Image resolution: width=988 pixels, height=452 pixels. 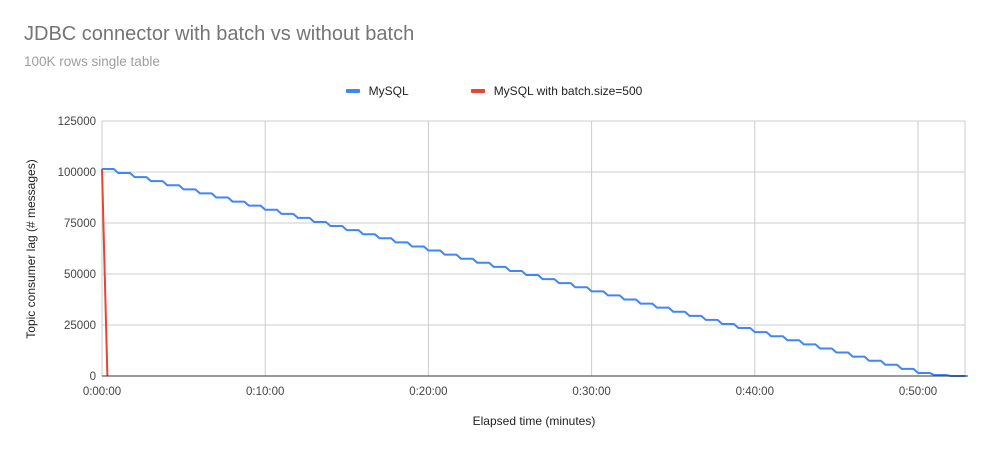 What do you see at coordinates (31, 248) in the screenshot?
I see `y-axis-label: Topic consumer lag (# messages)` at bounding box center [31, 248].